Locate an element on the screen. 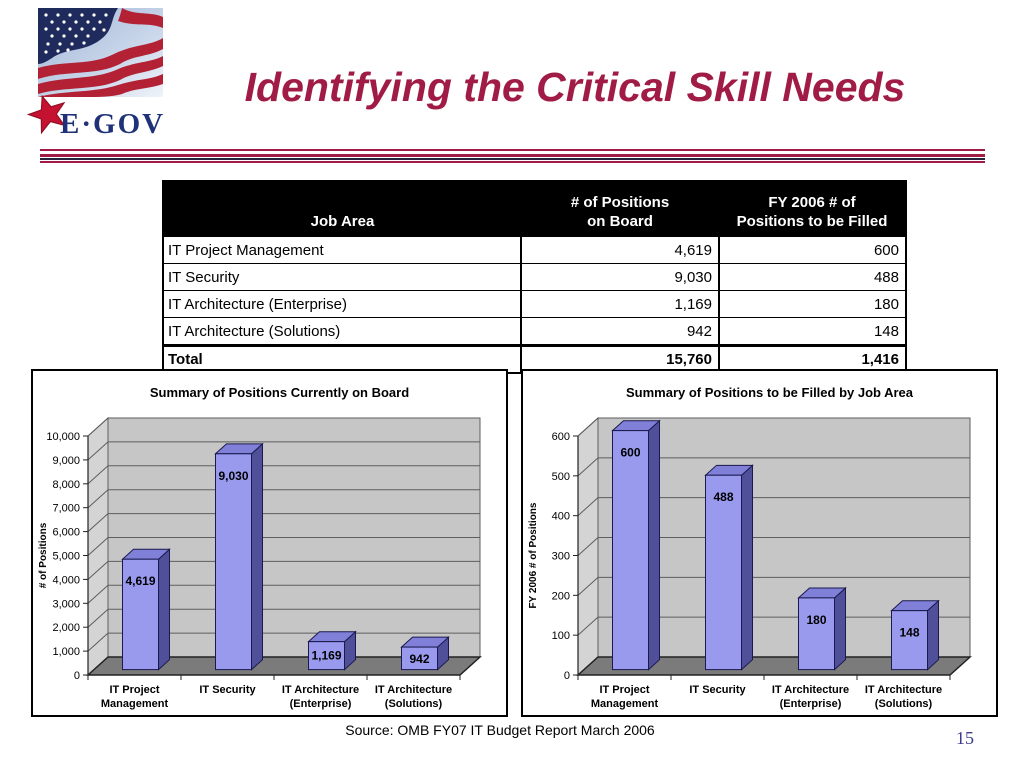 The image size is (1024, 768). slide-title: Identifying the Critical Skill Needs is located at coordinates (575, 87).